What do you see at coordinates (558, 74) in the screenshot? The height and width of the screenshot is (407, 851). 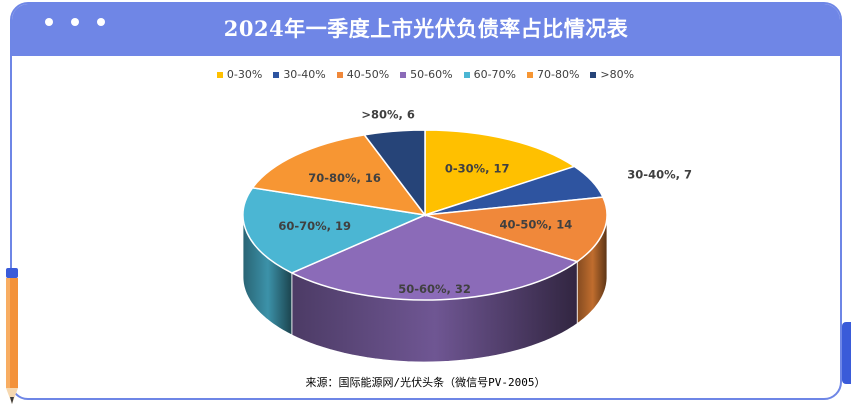 I see `legend-label: 70-80%` at bounding box center [558, 74].